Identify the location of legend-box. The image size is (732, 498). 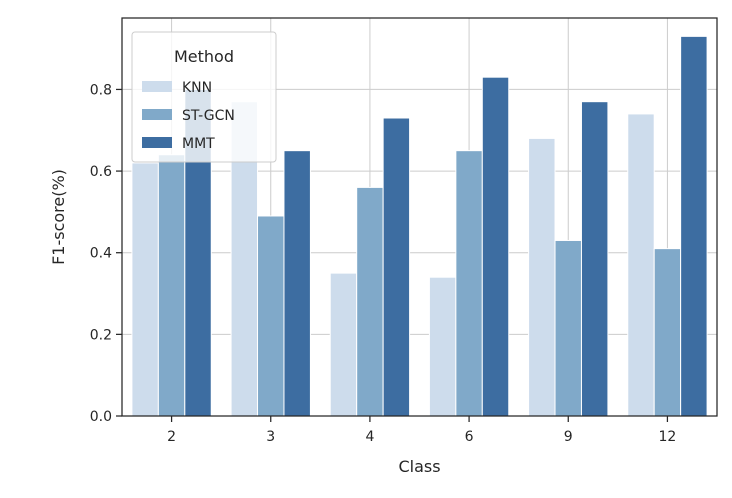
(204, 97).